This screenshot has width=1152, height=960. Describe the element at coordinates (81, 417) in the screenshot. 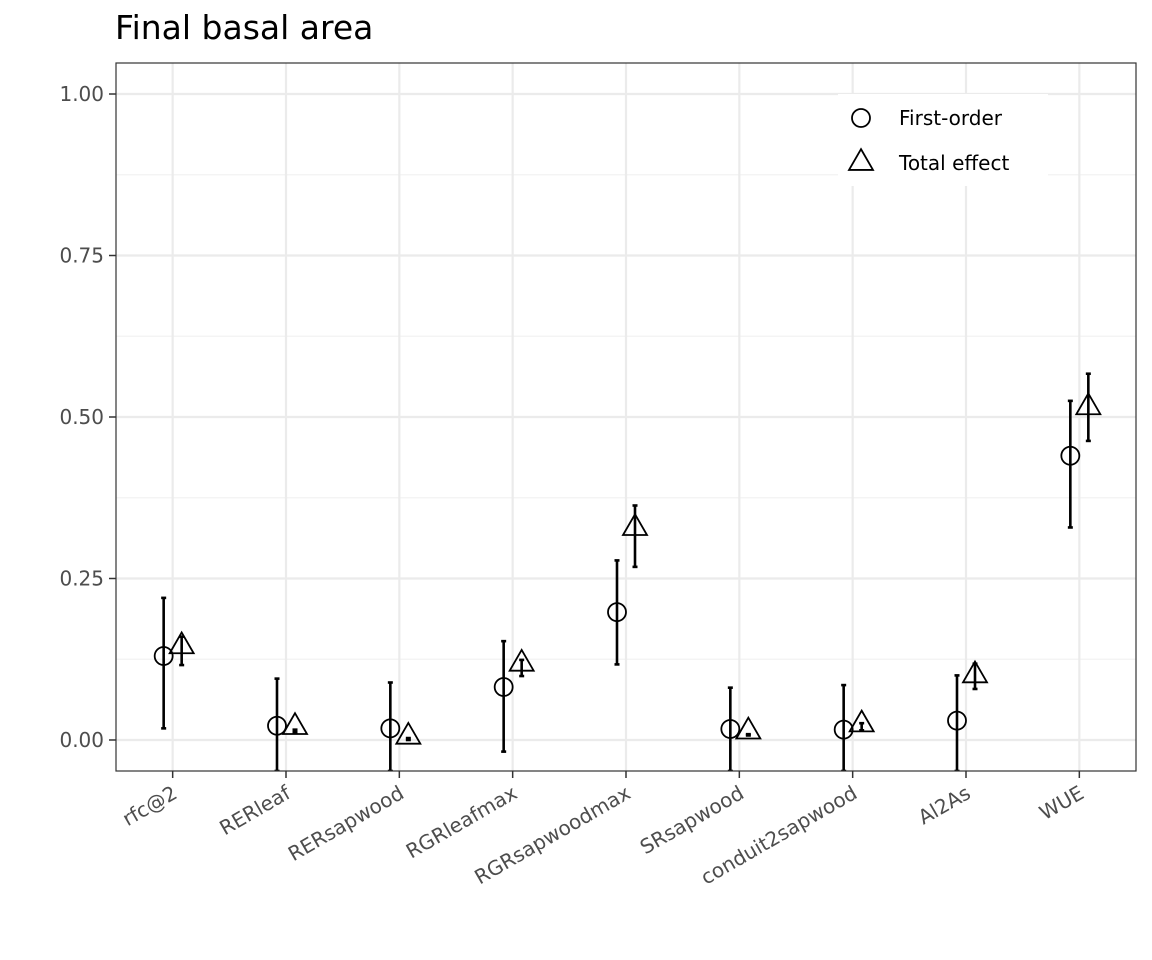

I see `y-tick-label: 0.50` at that location.